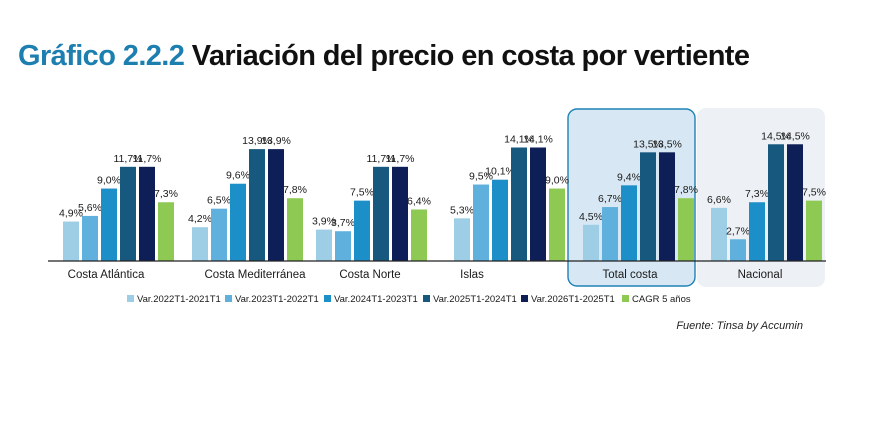 Image resolution: width=875 pixels, height=422 pixels. I want to click on data-label: 9,6%, so click(238, 176).